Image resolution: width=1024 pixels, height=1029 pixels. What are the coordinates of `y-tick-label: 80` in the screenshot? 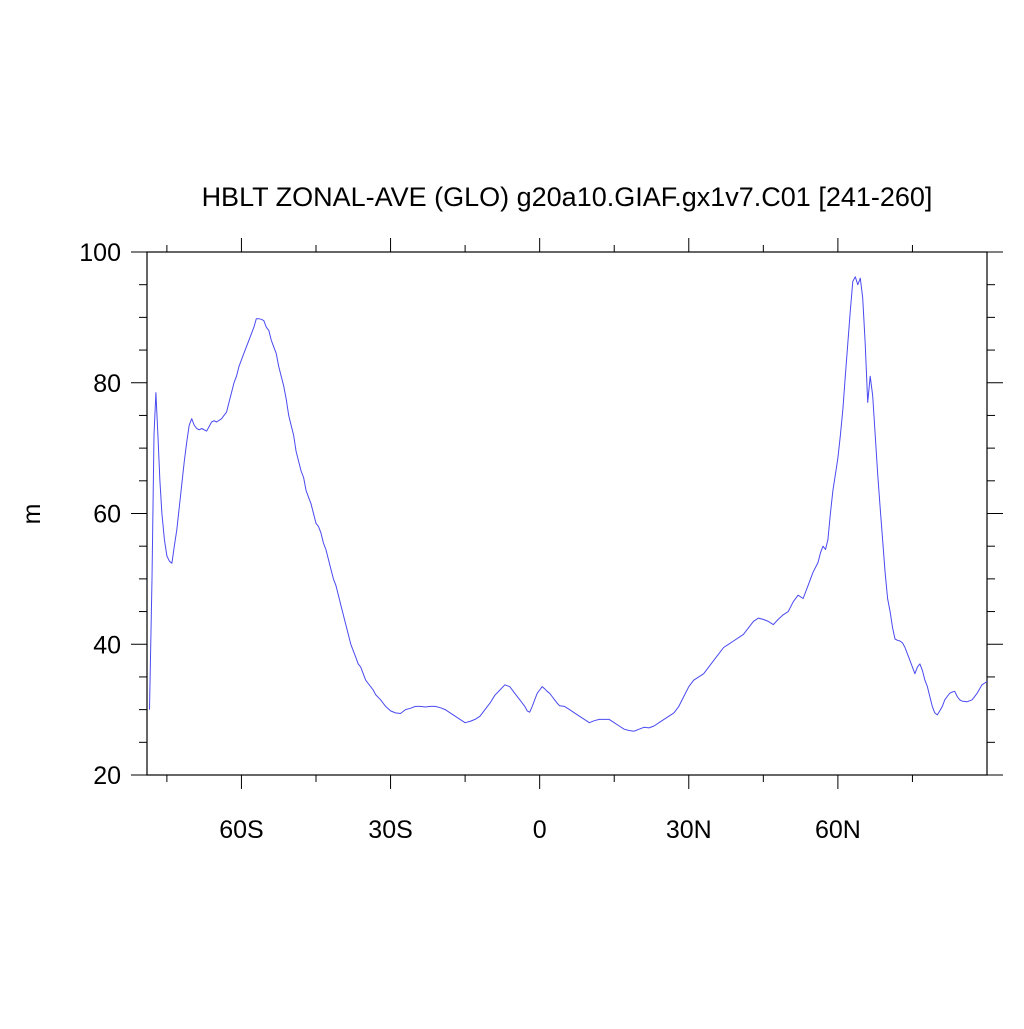 It's located at (107, 384).